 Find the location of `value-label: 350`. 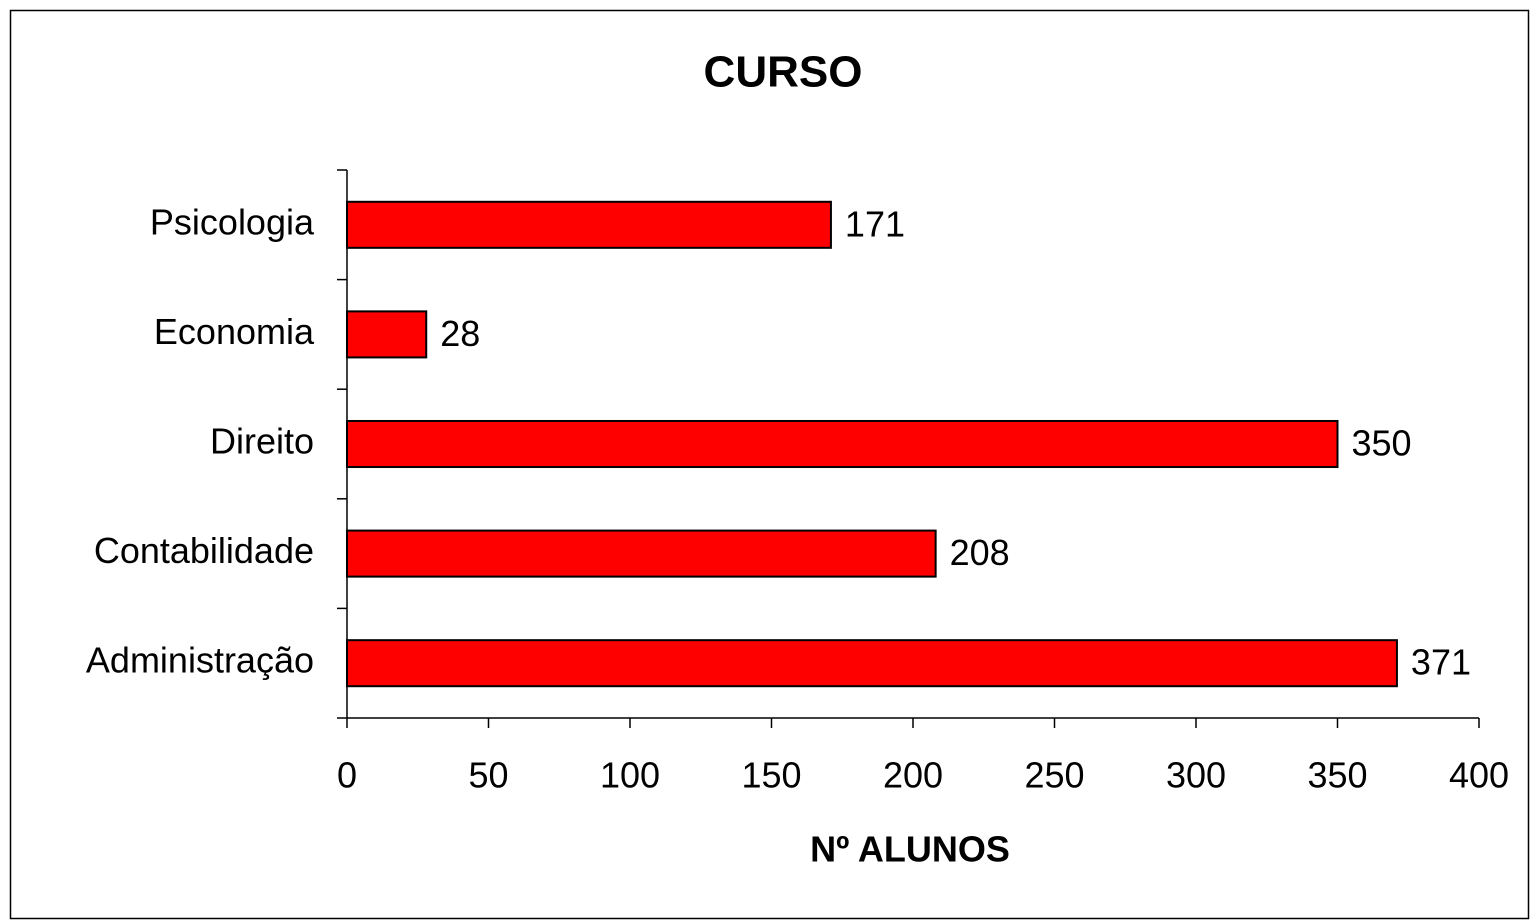

value-label: 350 is located at coordinates (1382, 443).